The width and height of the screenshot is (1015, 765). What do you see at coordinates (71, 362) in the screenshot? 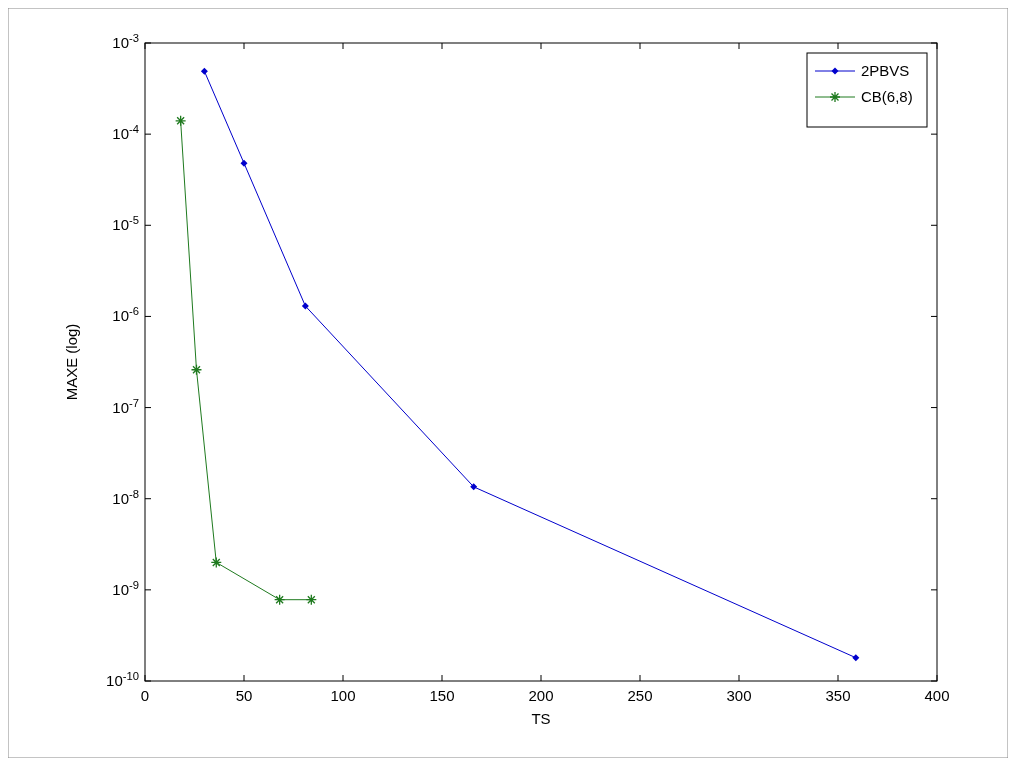
I see `y-axis-title: MAXE (log)` at bounding box center [71, 362].